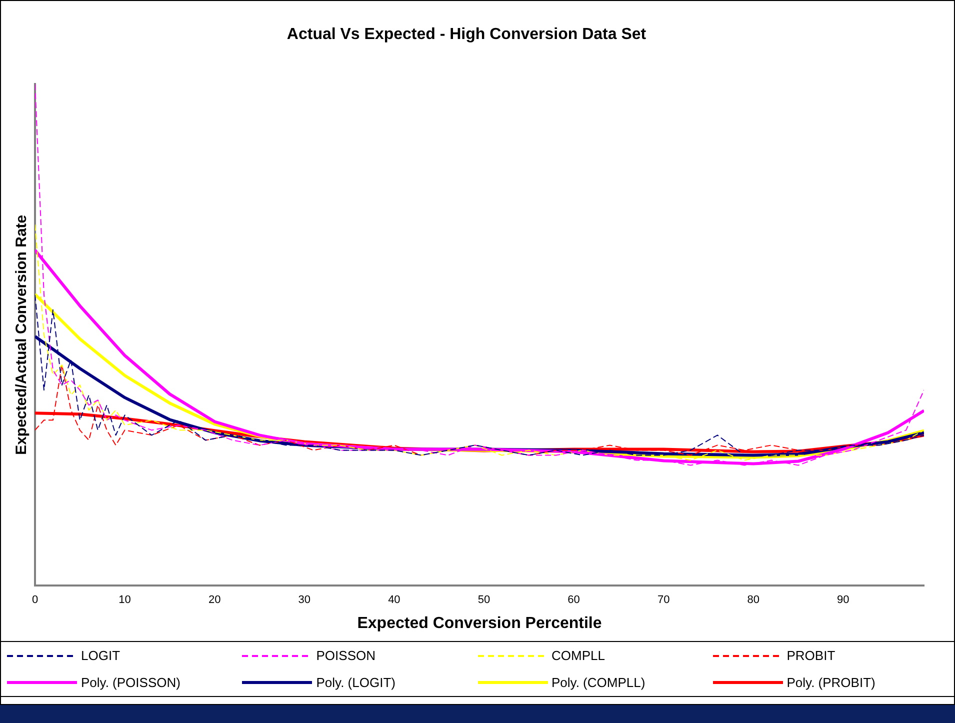  I want to click on legend-label: Poly. (LOGIT), so click(356, 682).